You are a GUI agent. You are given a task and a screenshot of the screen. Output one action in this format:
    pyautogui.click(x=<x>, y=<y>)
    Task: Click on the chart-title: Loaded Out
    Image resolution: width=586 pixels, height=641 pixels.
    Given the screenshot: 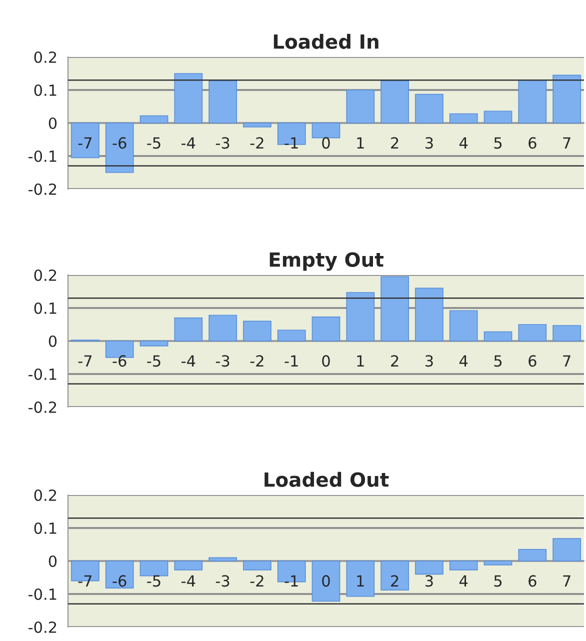 What is the action you would take?
    pyautogui.click(x=326, y=479)
    